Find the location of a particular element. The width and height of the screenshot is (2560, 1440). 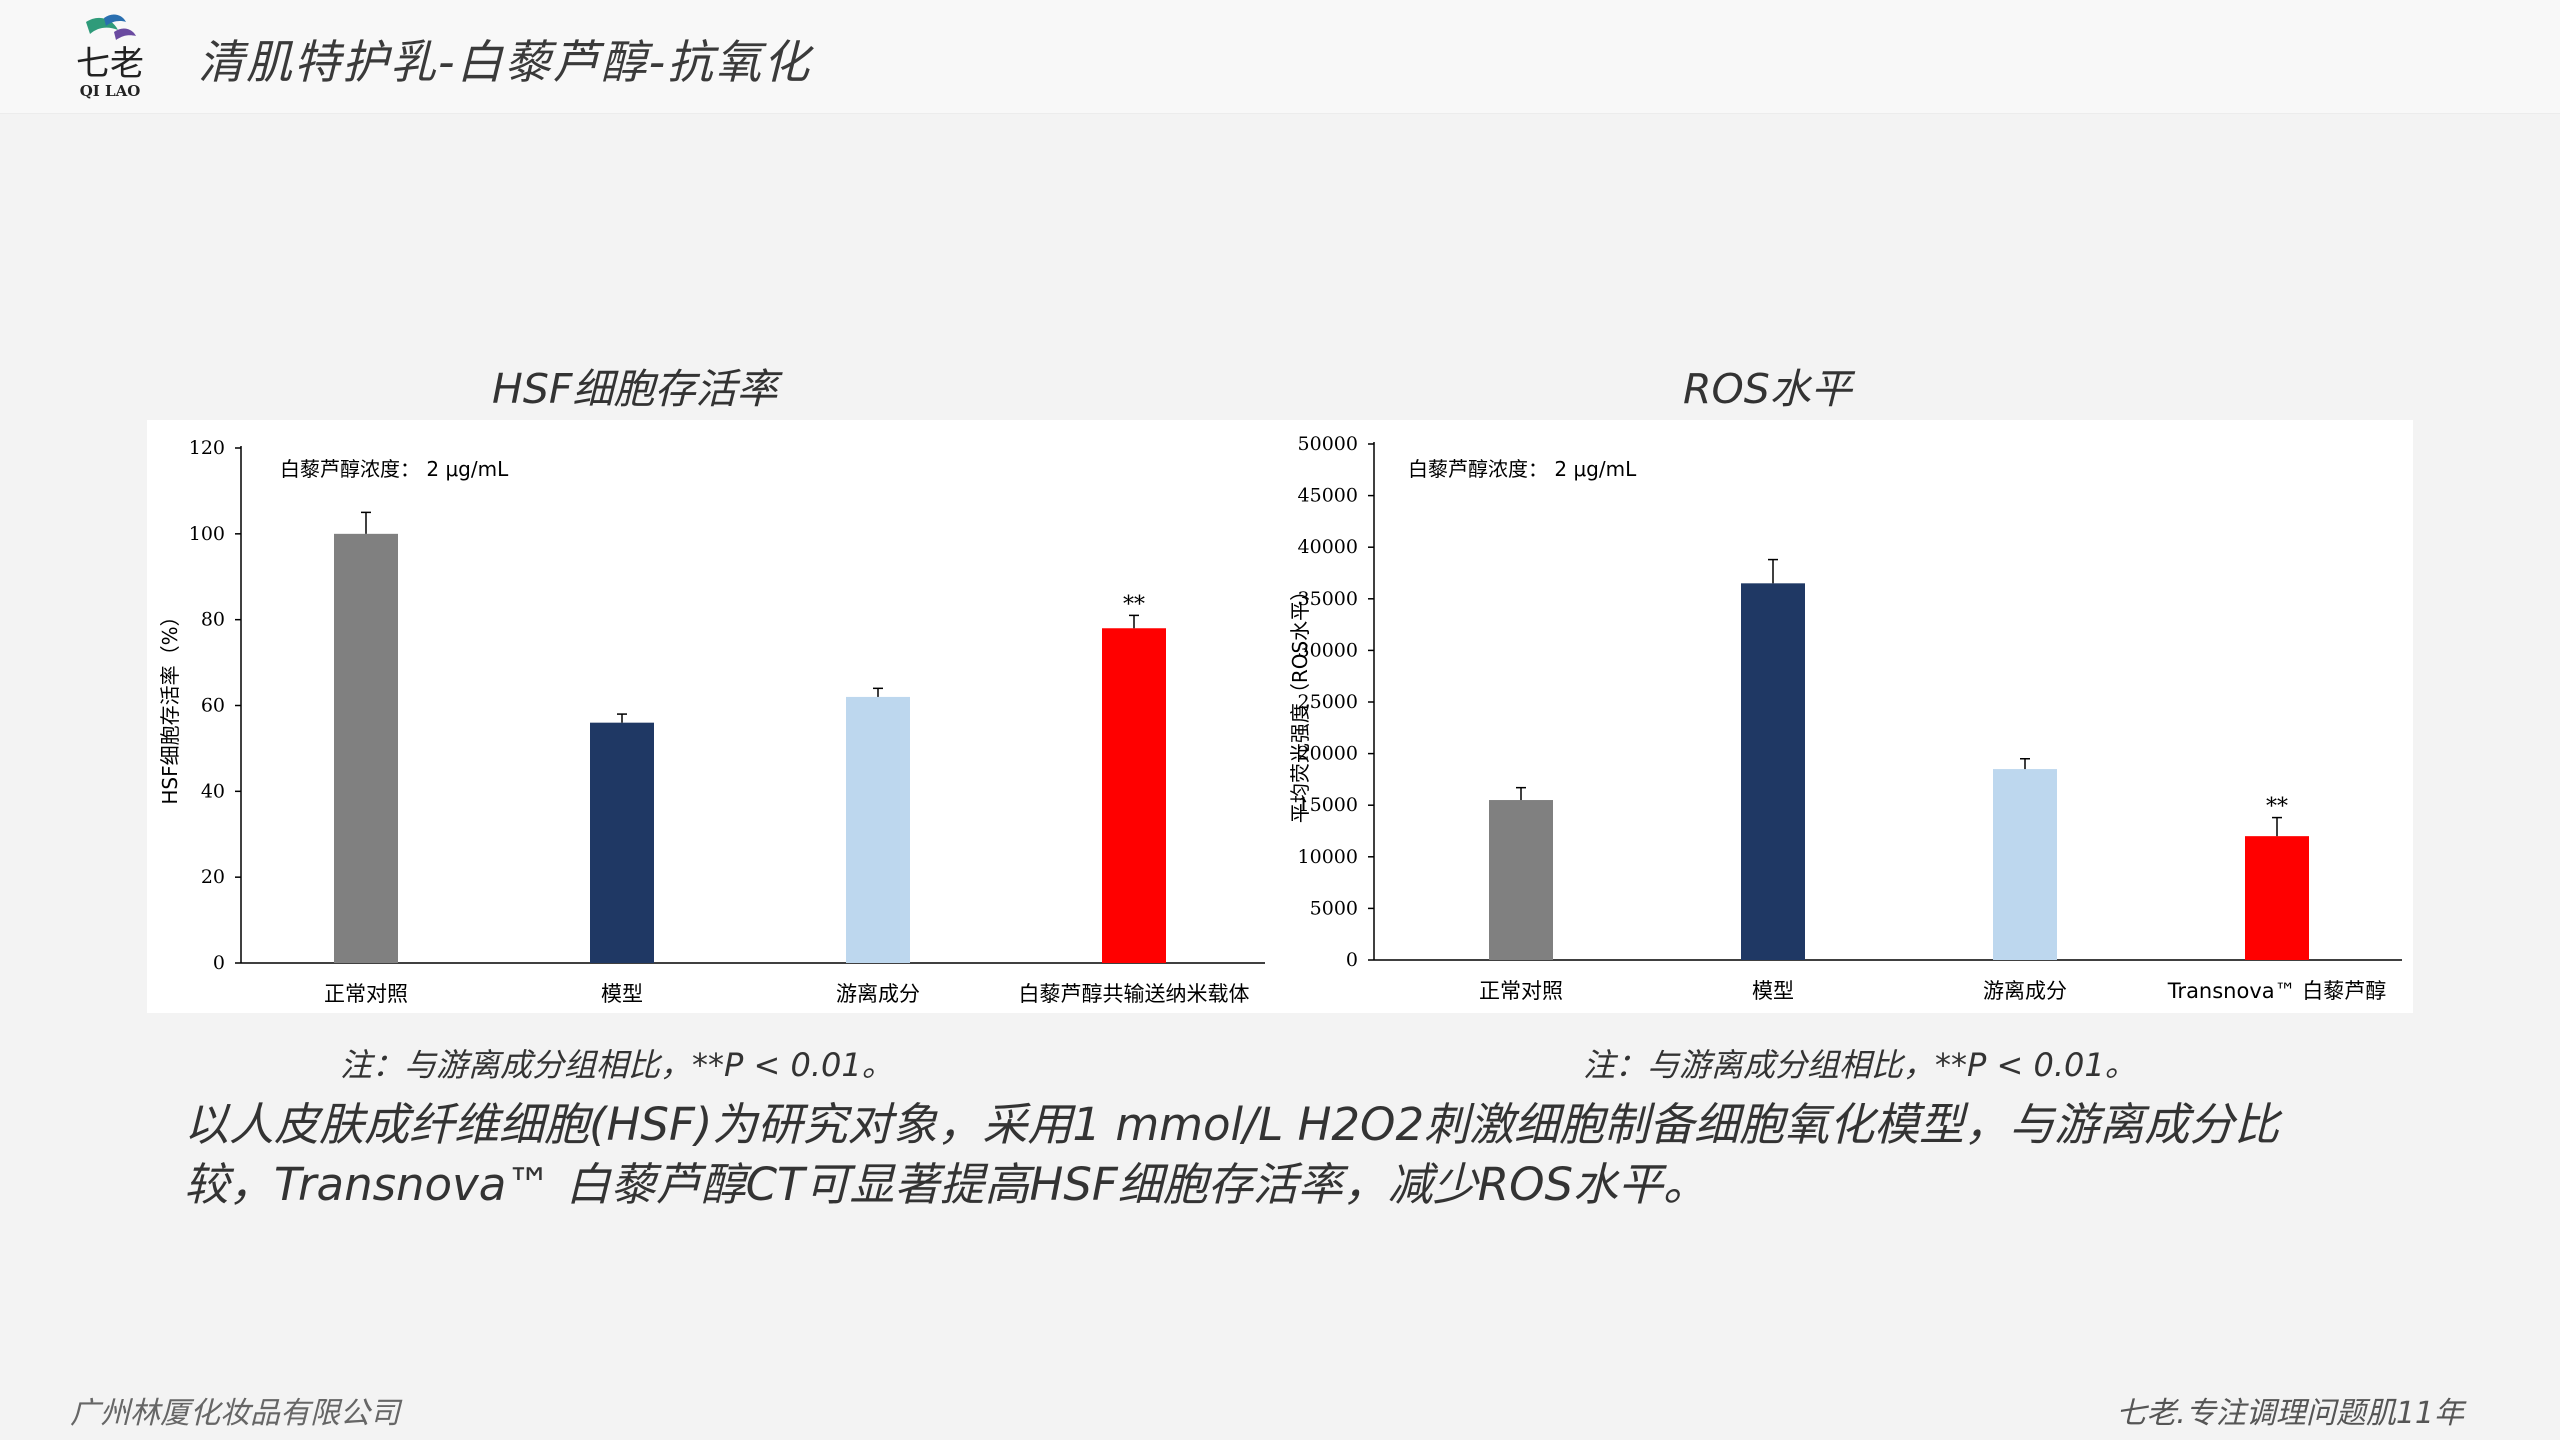

y-tick-label: 20 is located at coordinates (213, 877).